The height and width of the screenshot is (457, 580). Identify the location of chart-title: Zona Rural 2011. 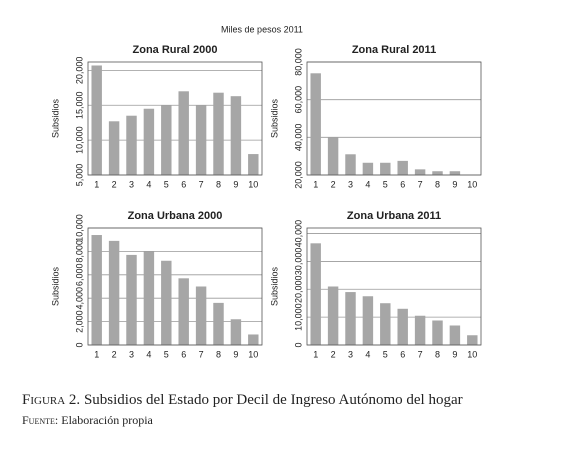
(394, 50).